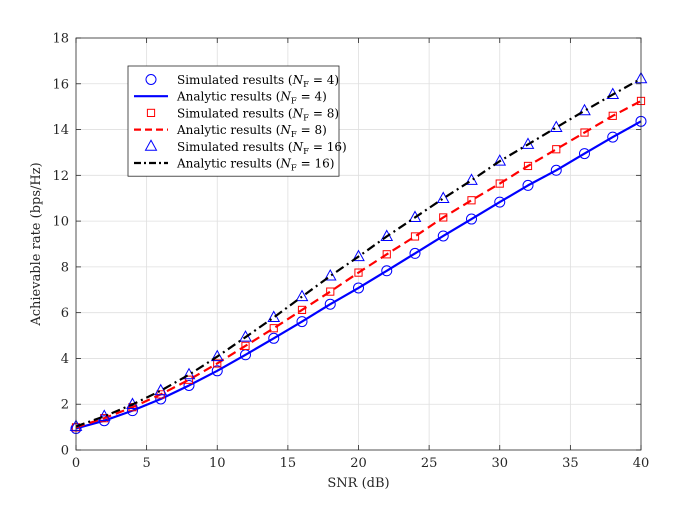 Image resolution: width=692 pixels, height=505 pixels. Describe the element at coordinates (65, 313) in the screenshot. I see `y-tick-label: 6` at that location.